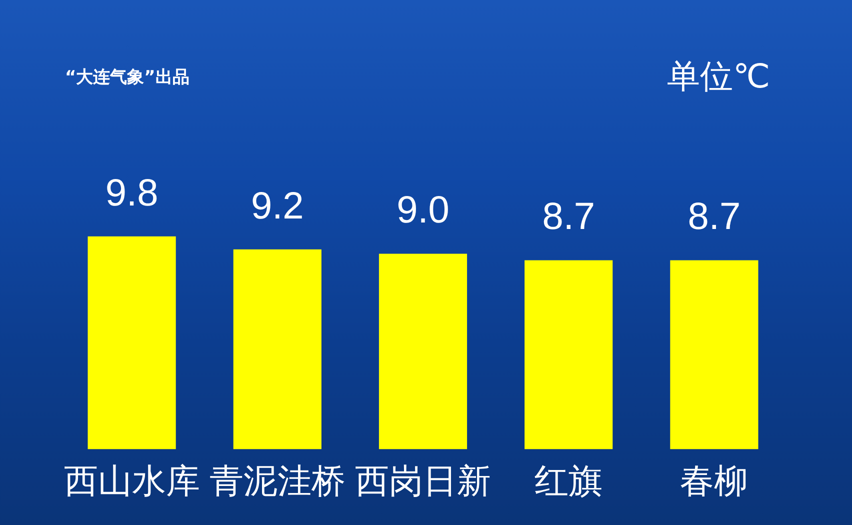  What do you see at coordinates (277, 481) in the screenshot?
I see `x-tick-label: 青泥洼桥` at bounding box center [277, 481].